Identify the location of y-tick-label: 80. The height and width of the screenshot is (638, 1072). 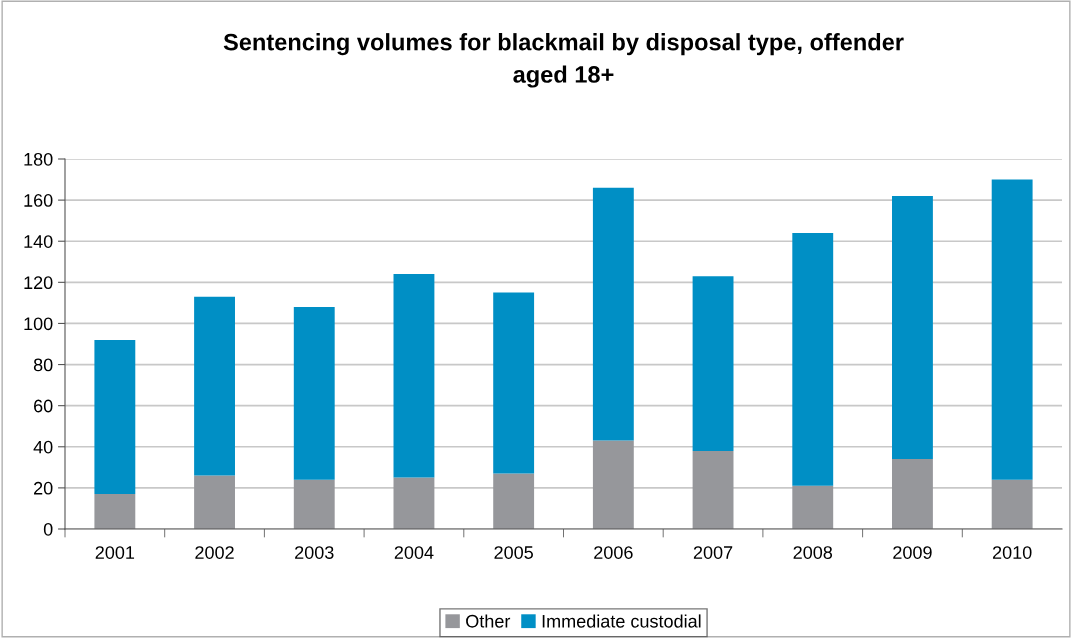
(43, 365).